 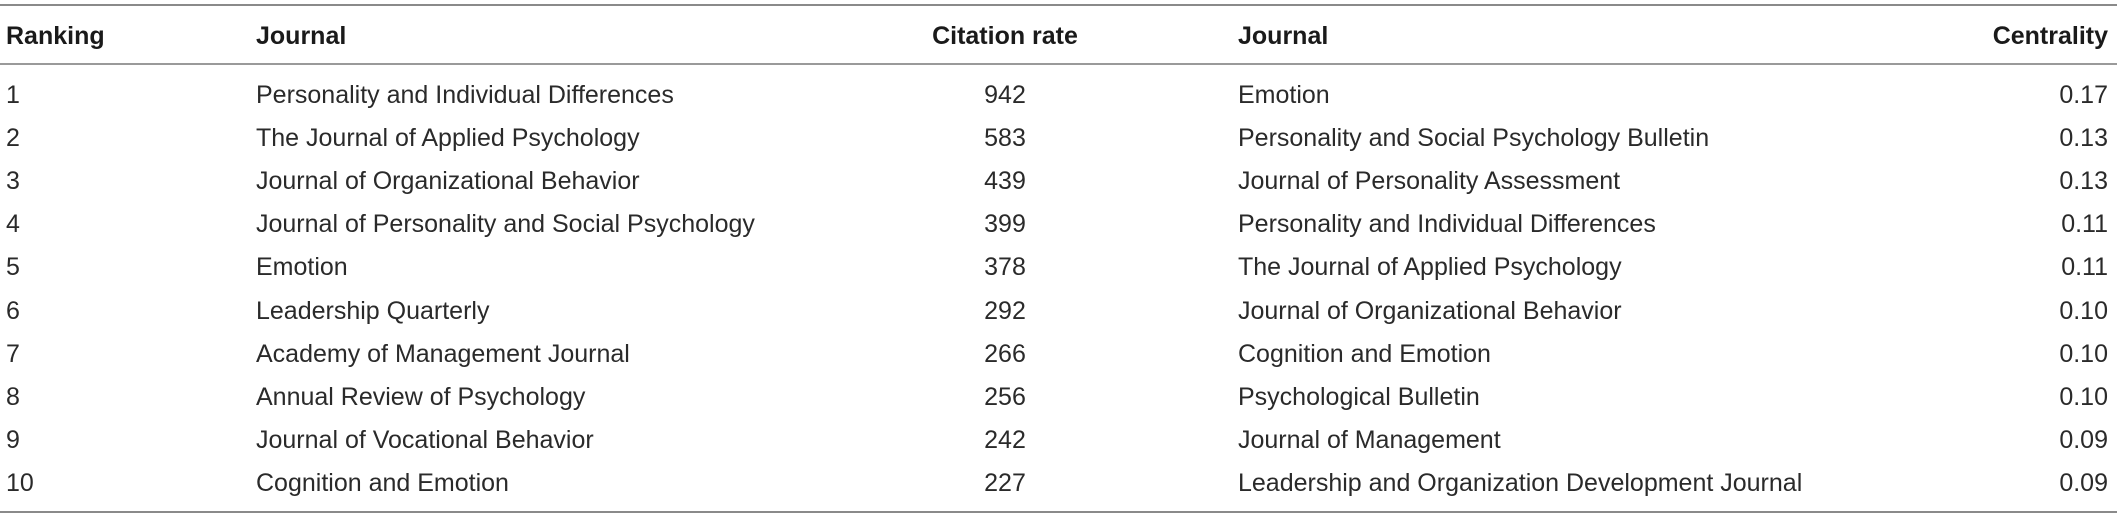 What do you see at coordinates (13, 181) in the screenshot?
I see `cell-ranking: 3` at bounding box center [13, 181].